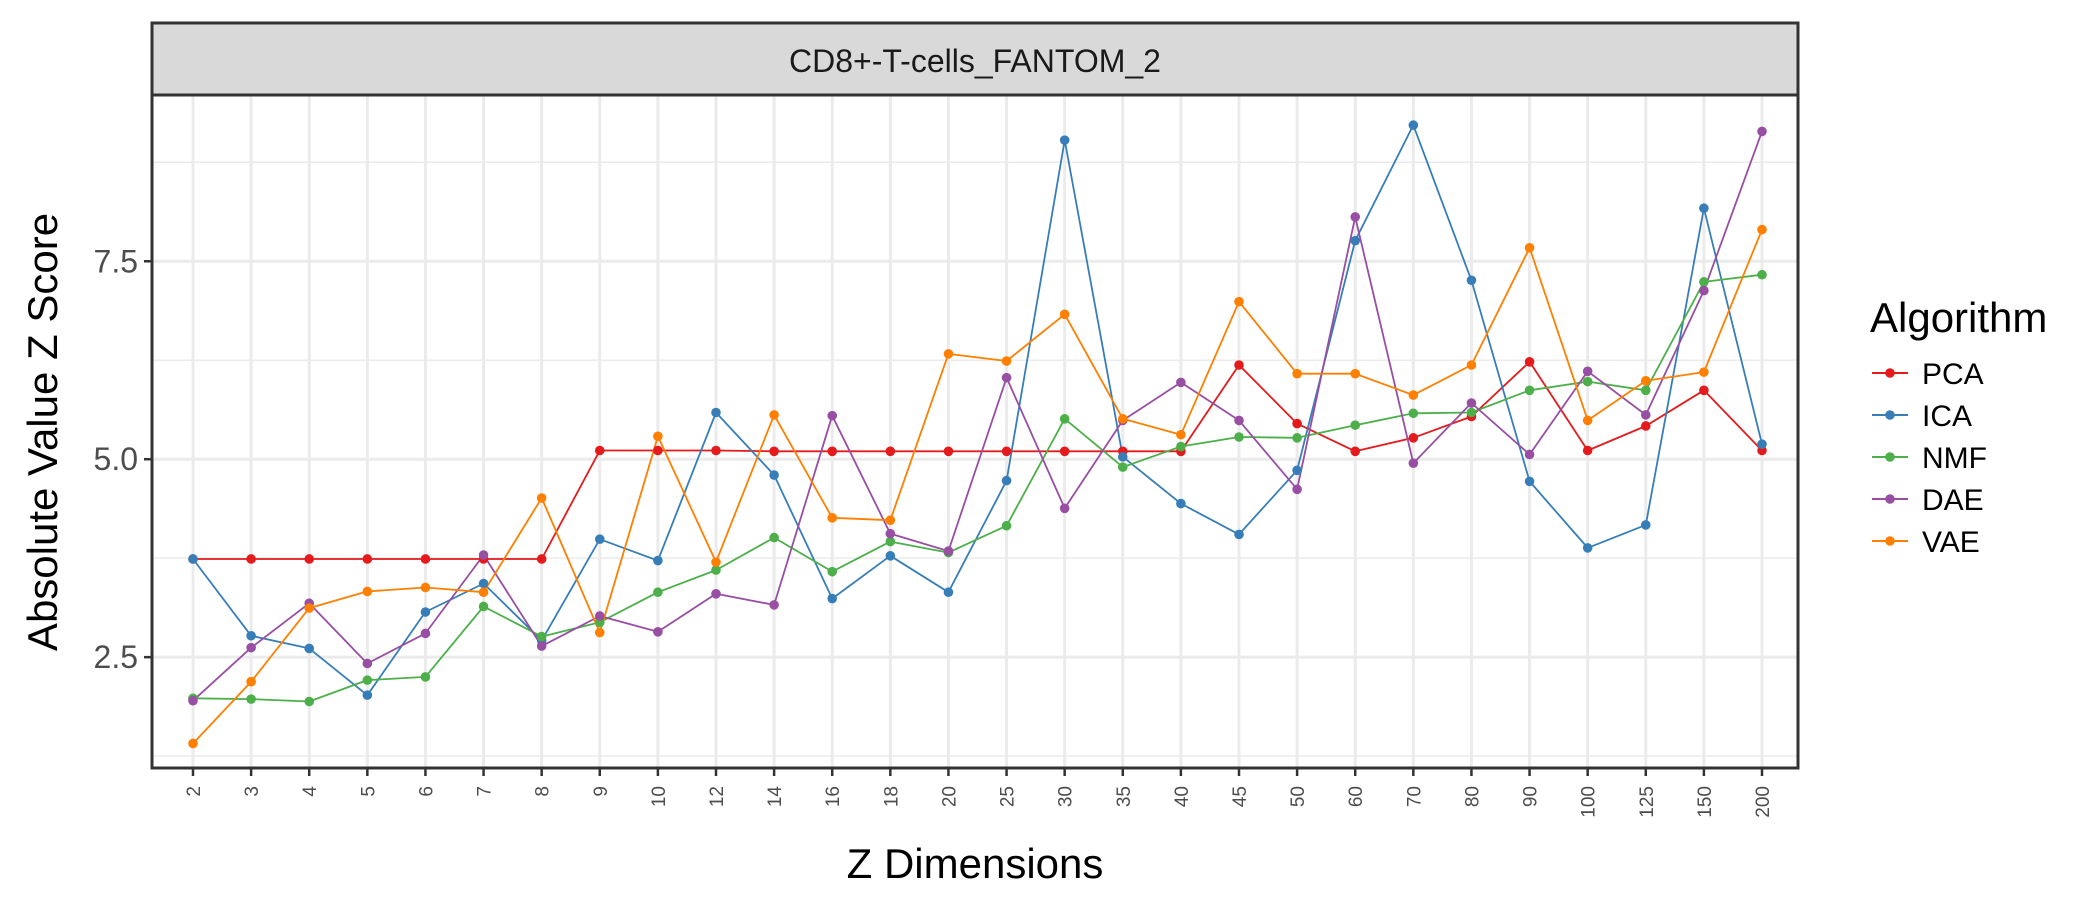 Image resolution: width=2100 pixels, height=900 pixels. I want to click on legend-key-point-nmf, so click(1890, 457).